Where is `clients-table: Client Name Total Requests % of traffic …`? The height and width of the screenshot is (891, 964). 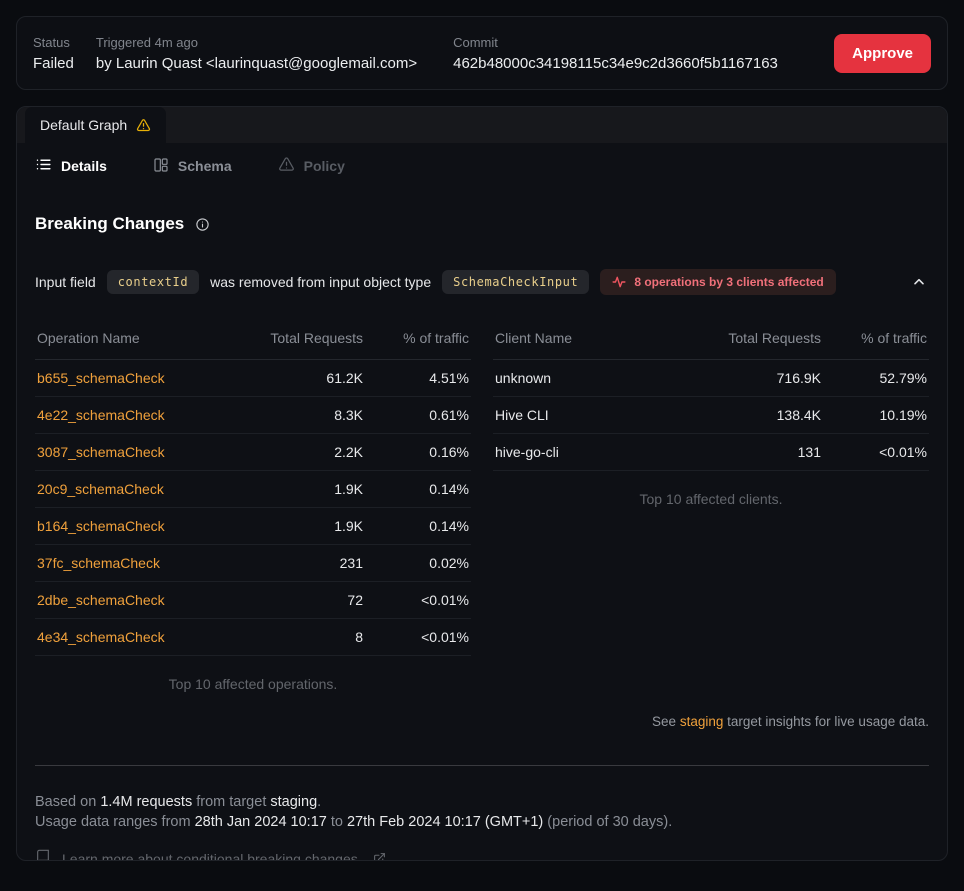 clients-table: Client Name Total Requests % of traffic … is located at coordinates (711, 395).